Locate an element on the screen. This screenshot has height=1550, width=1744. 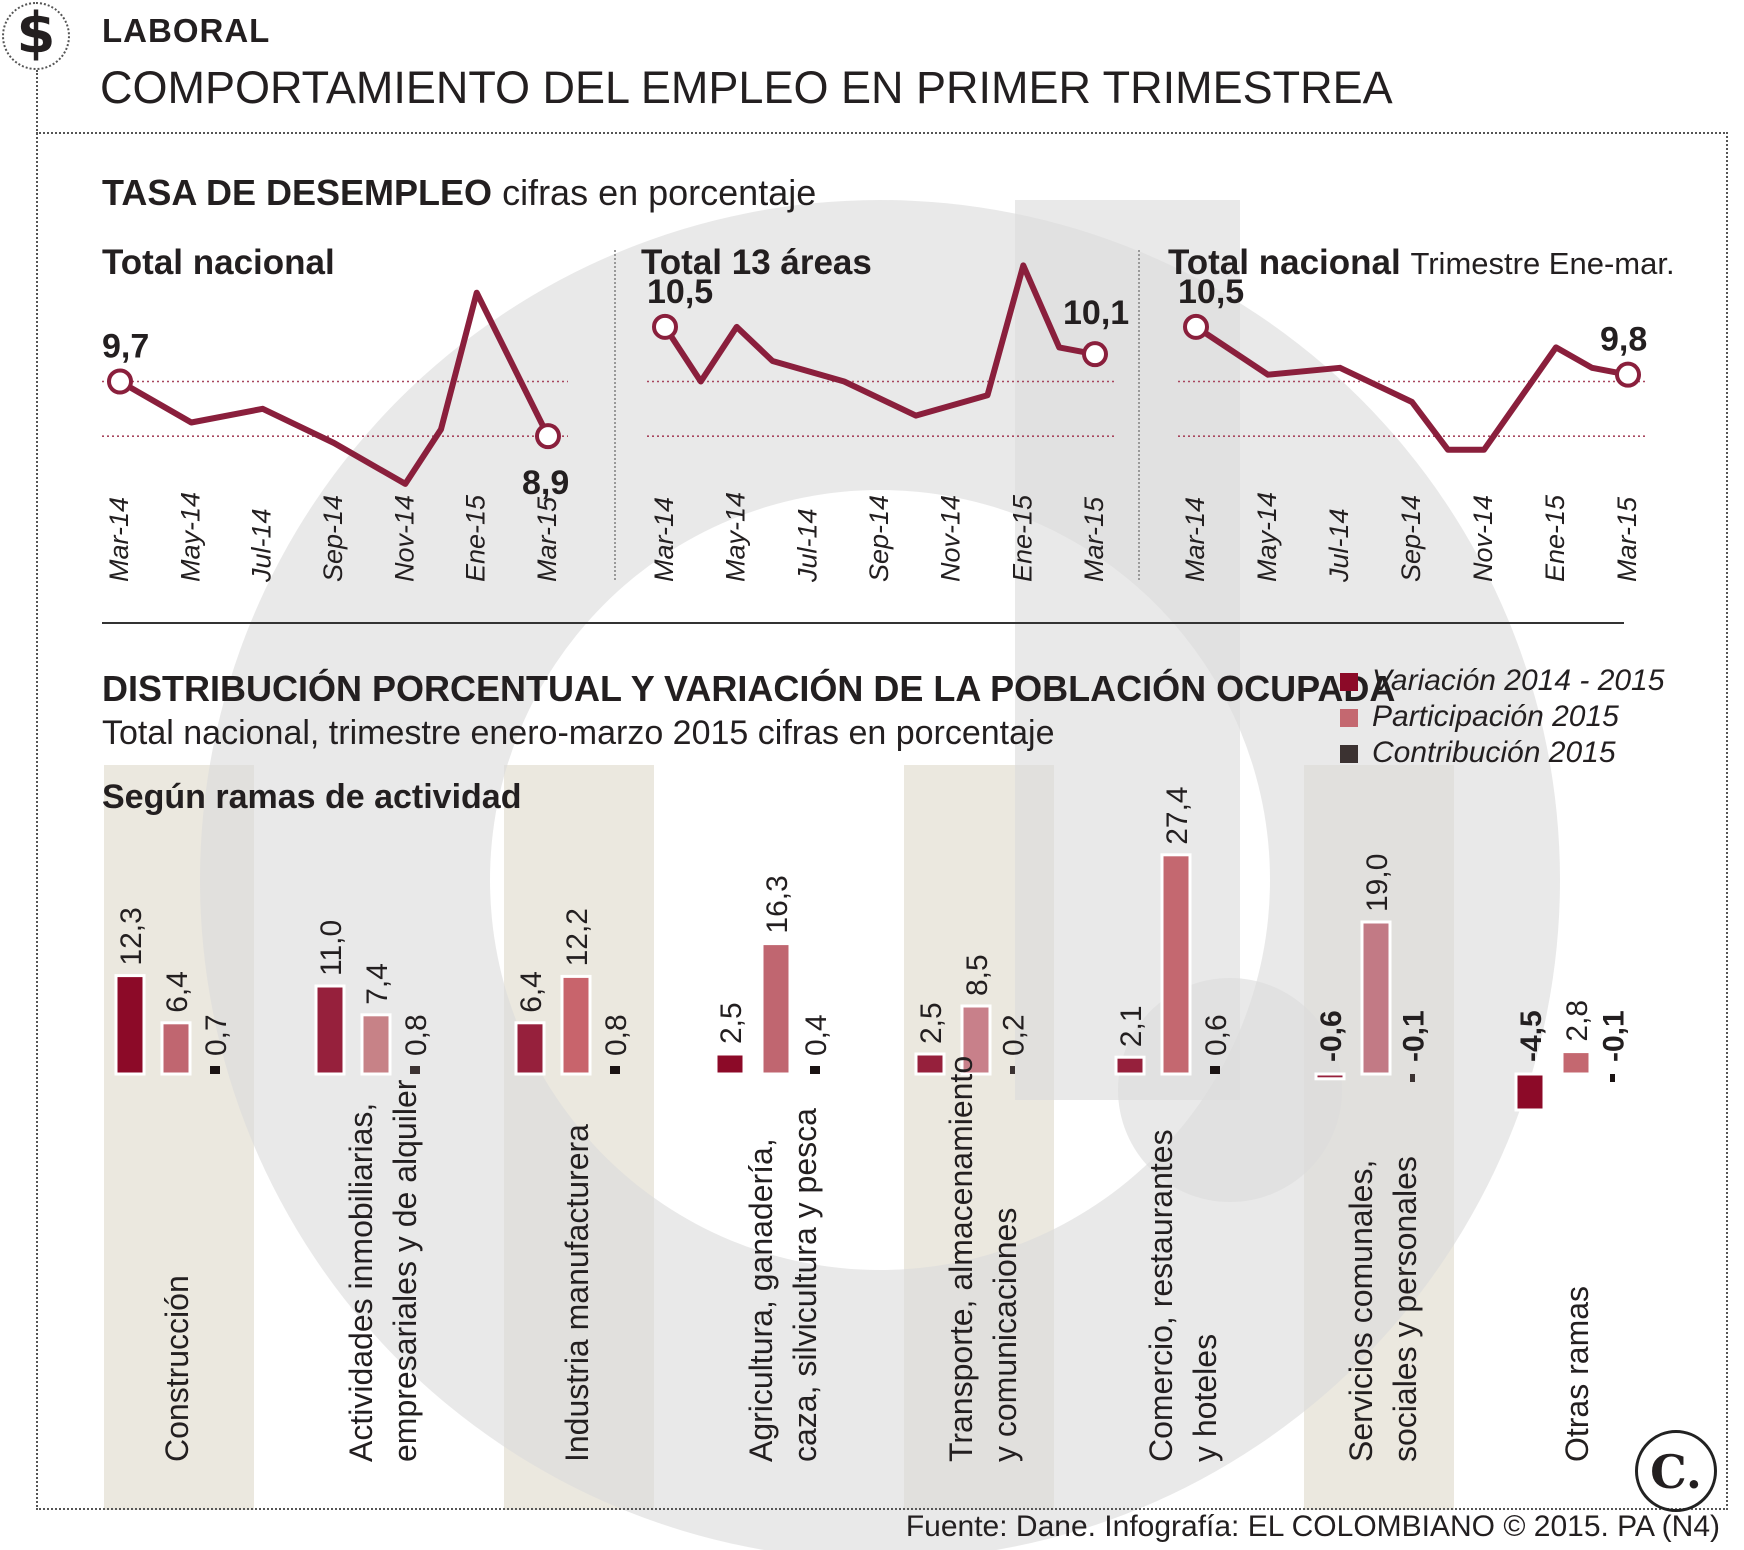
bar-value-label: 0,7 is located at coordinates (216, 1035).